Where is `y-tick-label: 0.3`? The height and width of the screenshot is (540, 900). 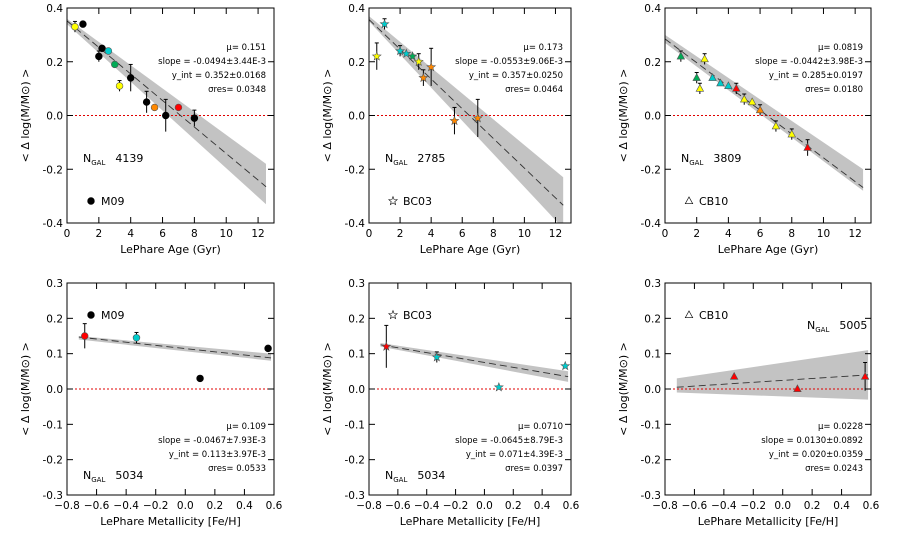 y-tick-label: 0.3 is located at coordinates (652, 284).